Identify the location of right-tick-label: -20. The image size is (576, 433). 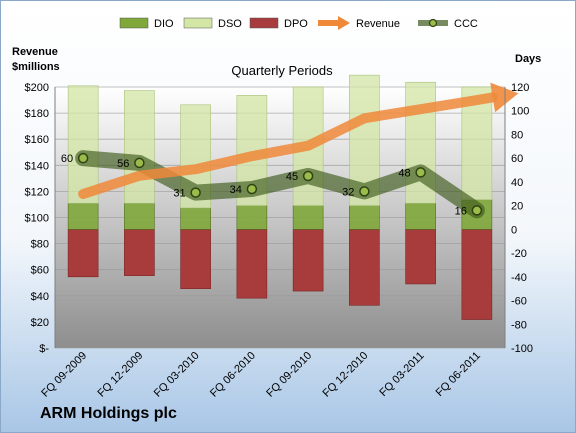
(519, 254).